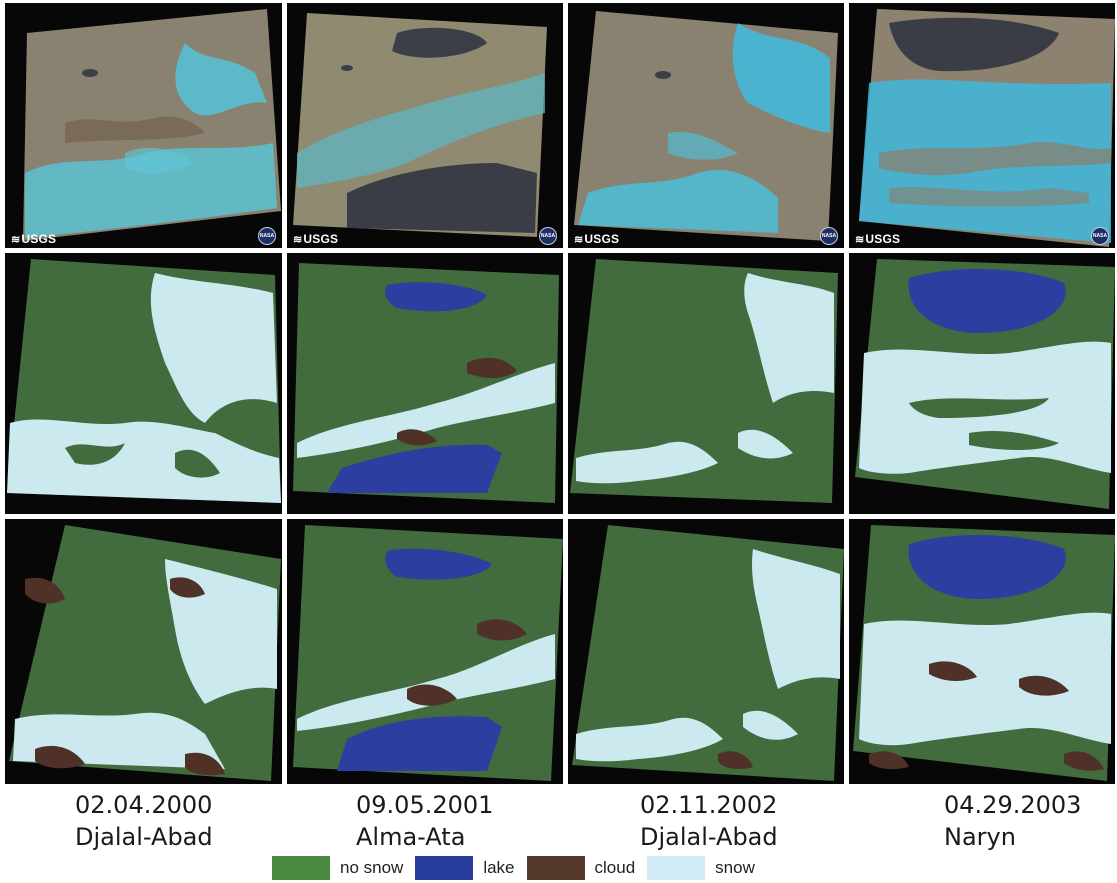 The width and height of the screenshot is (1117, 883). Describe the element at coordinates (706, 383) in the screenshot. I see `snow-map-djalal-abad-2002` at that location.